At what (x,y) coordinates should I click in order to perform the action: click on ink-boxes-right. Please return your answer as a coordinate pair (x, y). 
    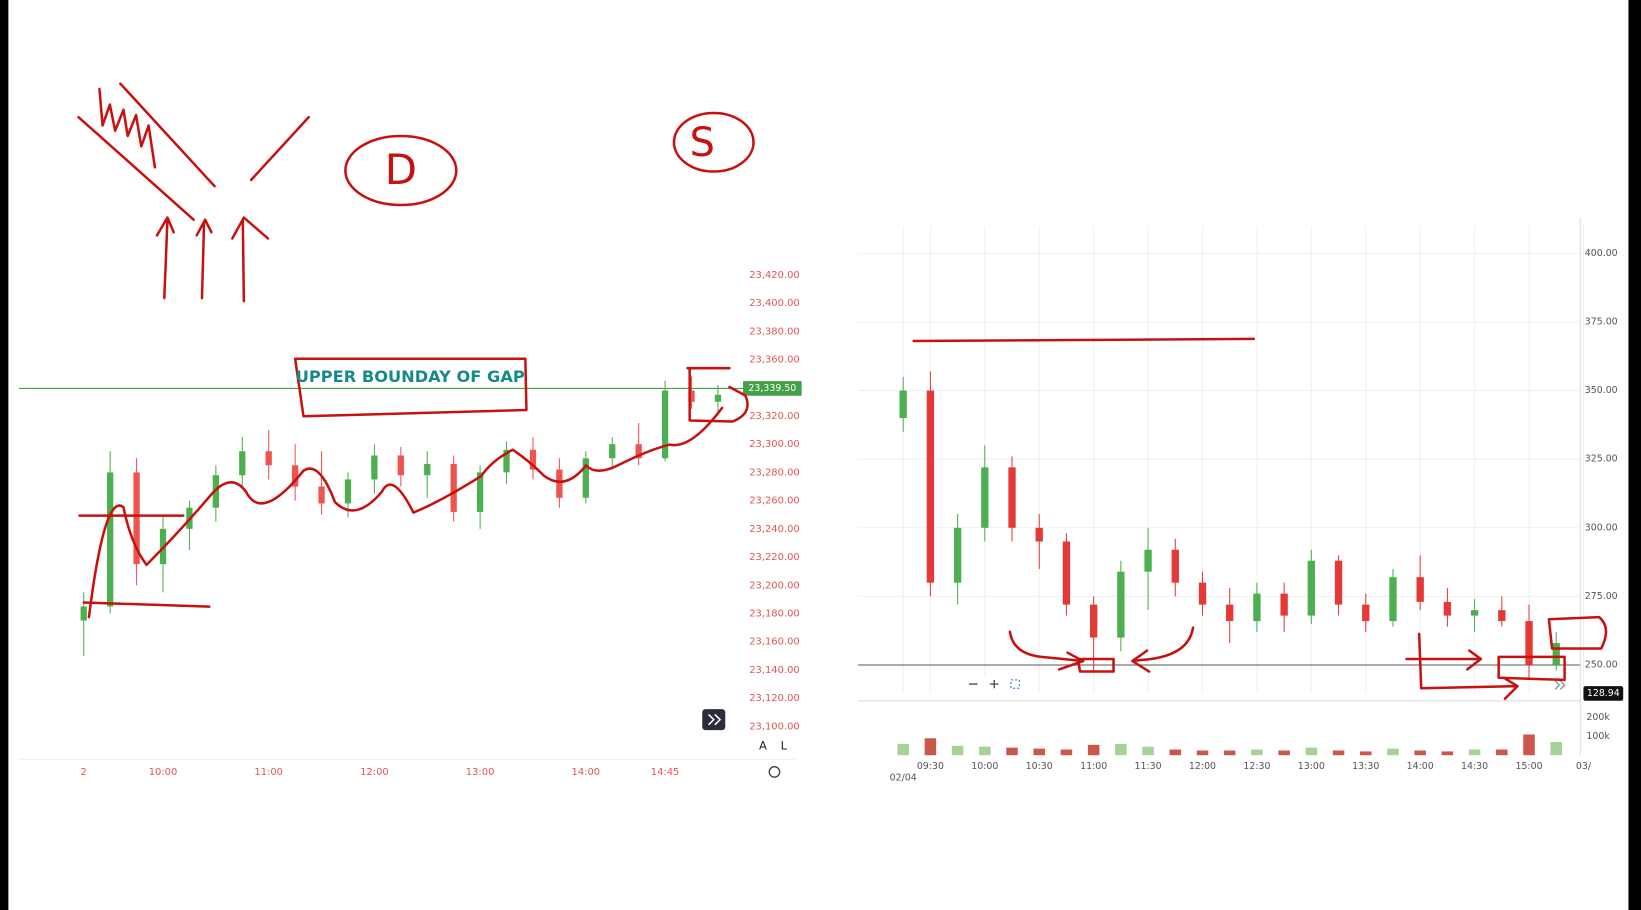
    Looking at the image, I should click on (1506, 657).